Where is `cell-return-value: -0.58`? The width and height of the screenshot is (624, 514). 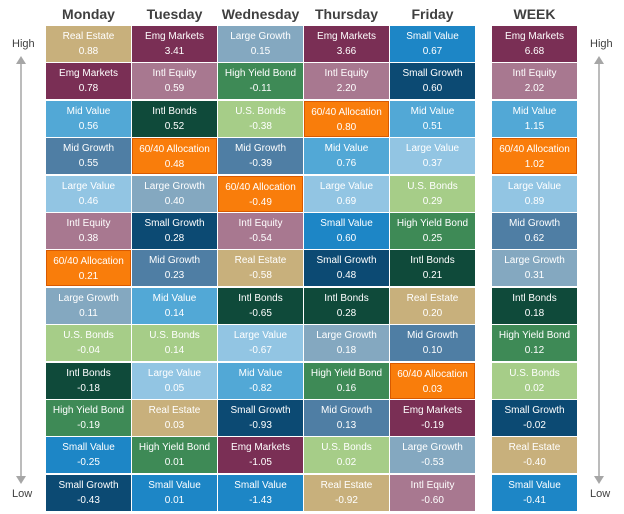 cell-return-value: -0.58 is located at coordinates (260, 276).